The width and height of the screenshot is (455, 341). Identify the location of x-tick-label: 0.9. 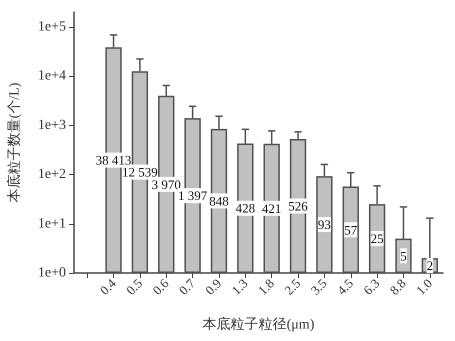
(213, 287).